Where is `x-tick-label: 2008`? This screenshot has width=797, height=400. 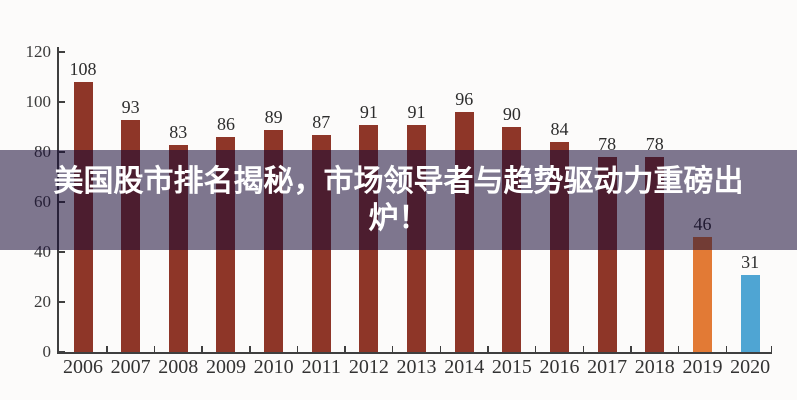 x-tick-label: 2008 is located at coordinates (178, 367).